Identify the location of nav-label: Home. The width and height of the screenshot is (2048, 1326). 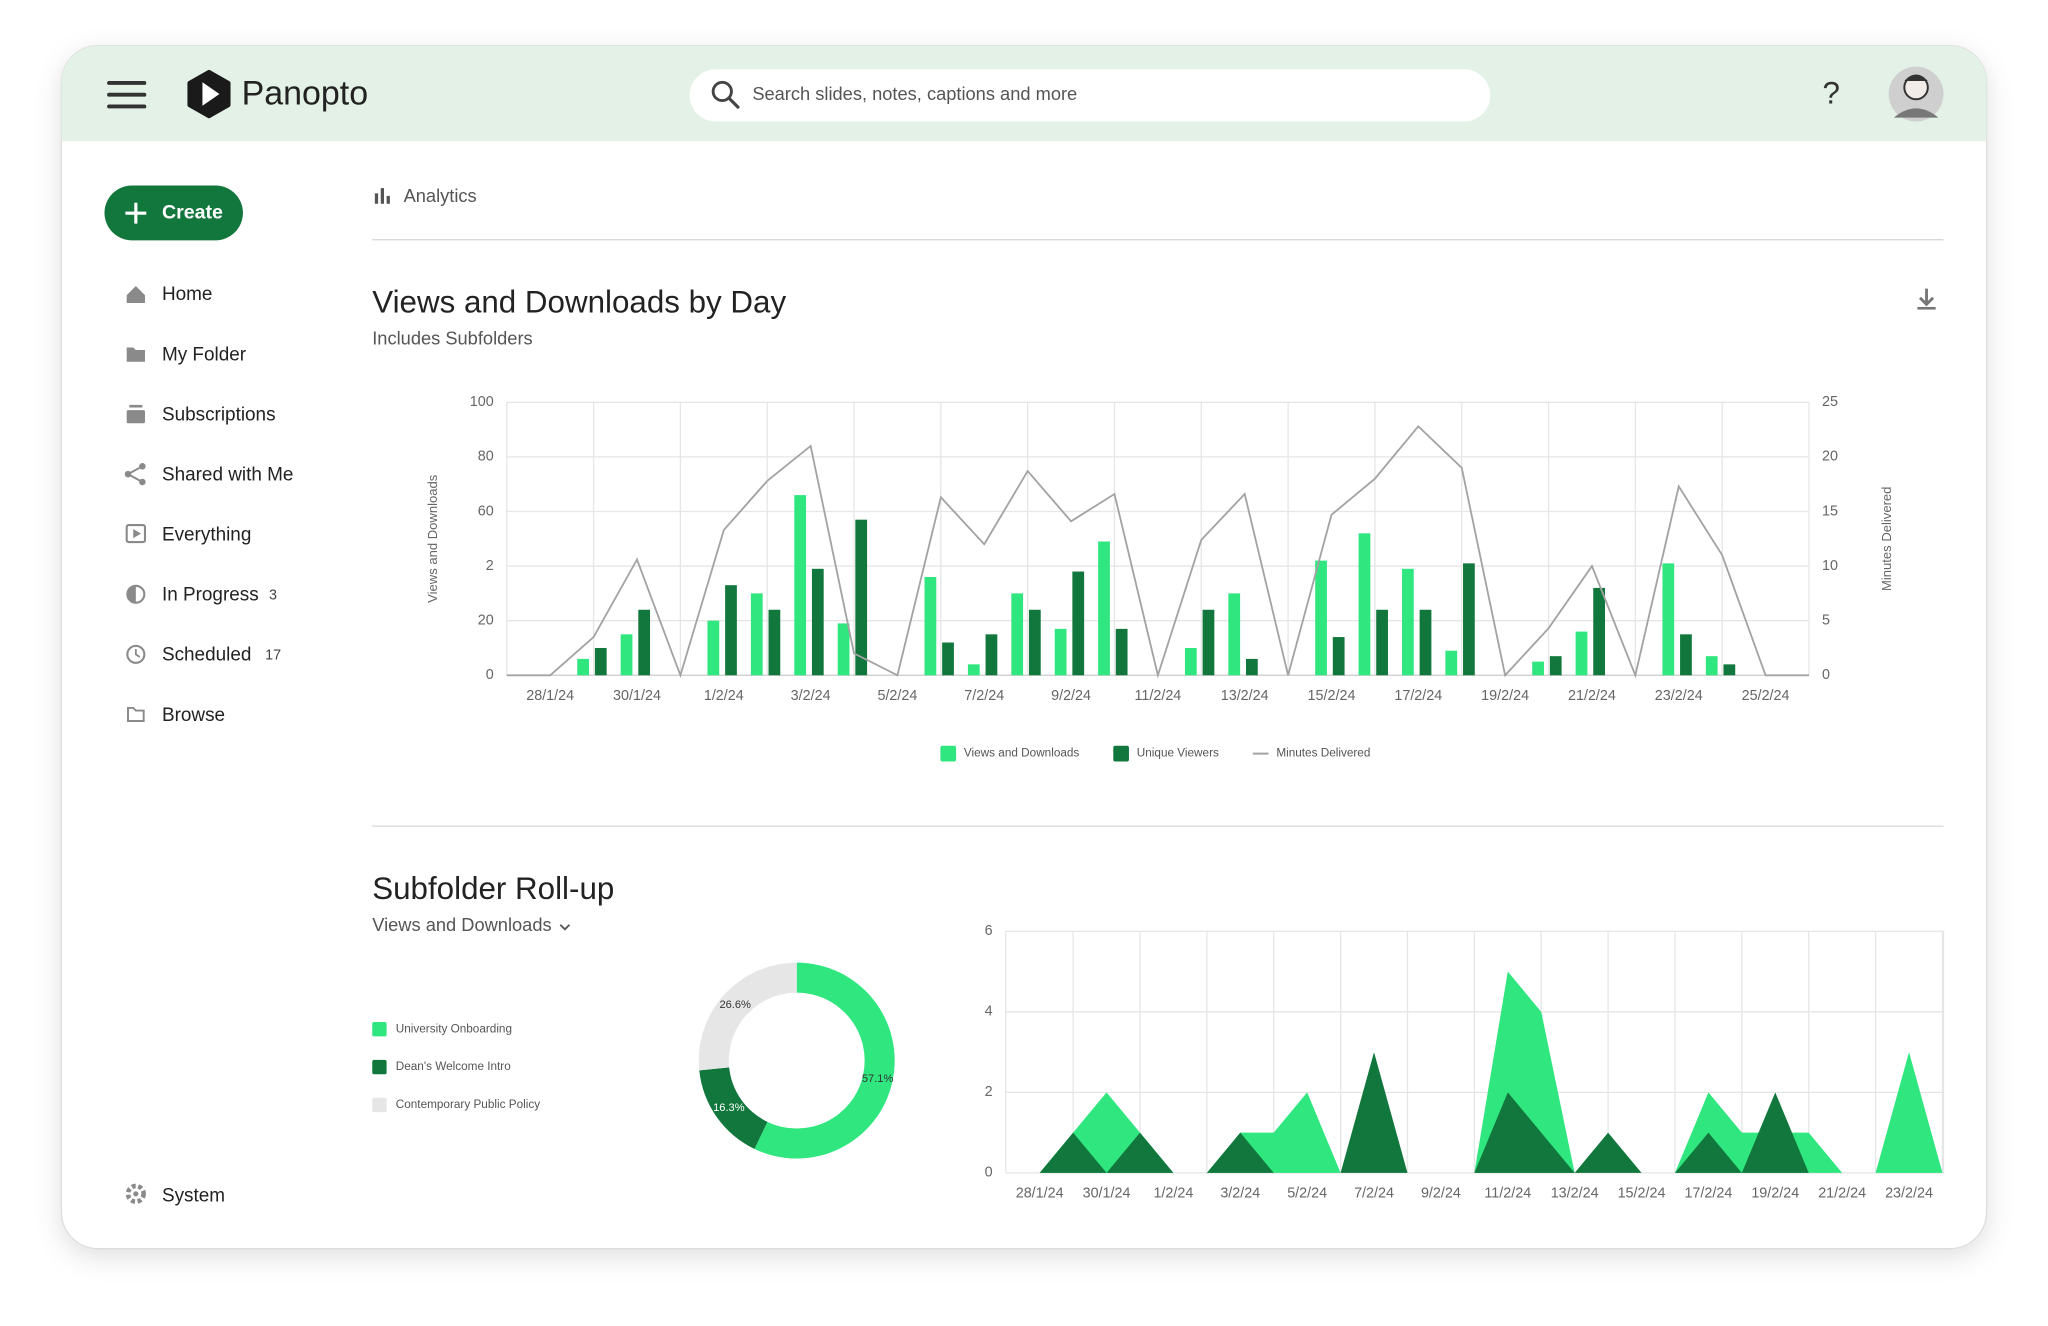
(187, 294).